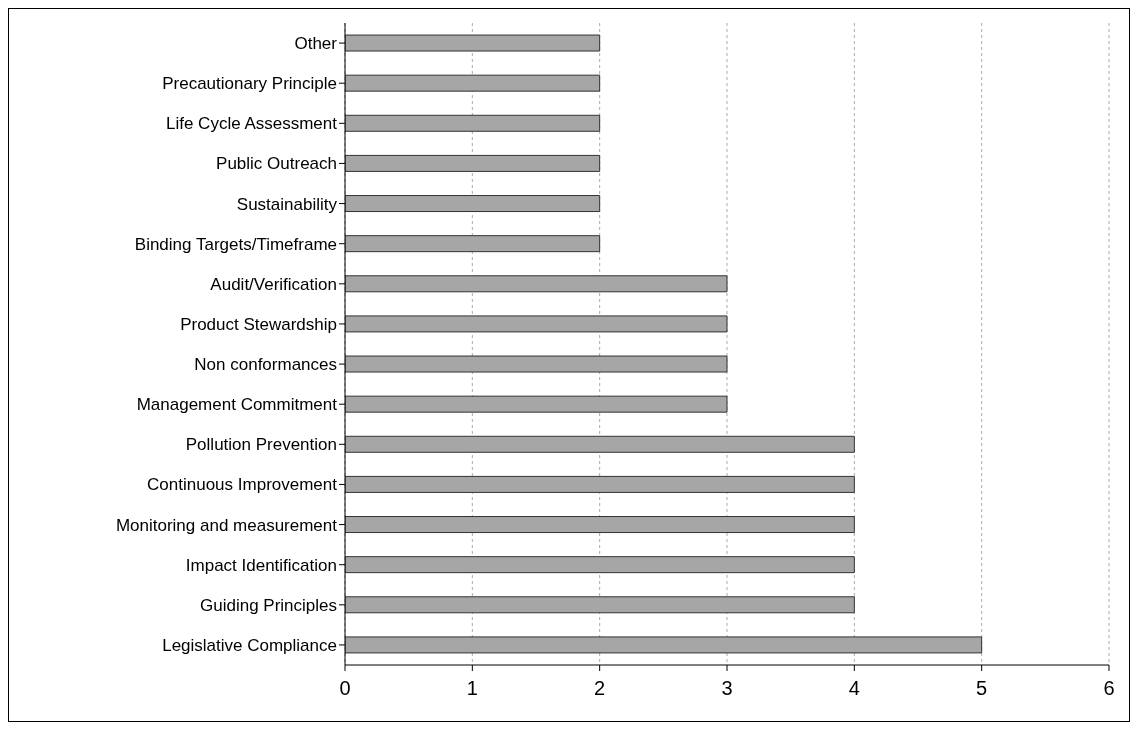  I want to click on y-tick-label: Other, so click(316, 44).